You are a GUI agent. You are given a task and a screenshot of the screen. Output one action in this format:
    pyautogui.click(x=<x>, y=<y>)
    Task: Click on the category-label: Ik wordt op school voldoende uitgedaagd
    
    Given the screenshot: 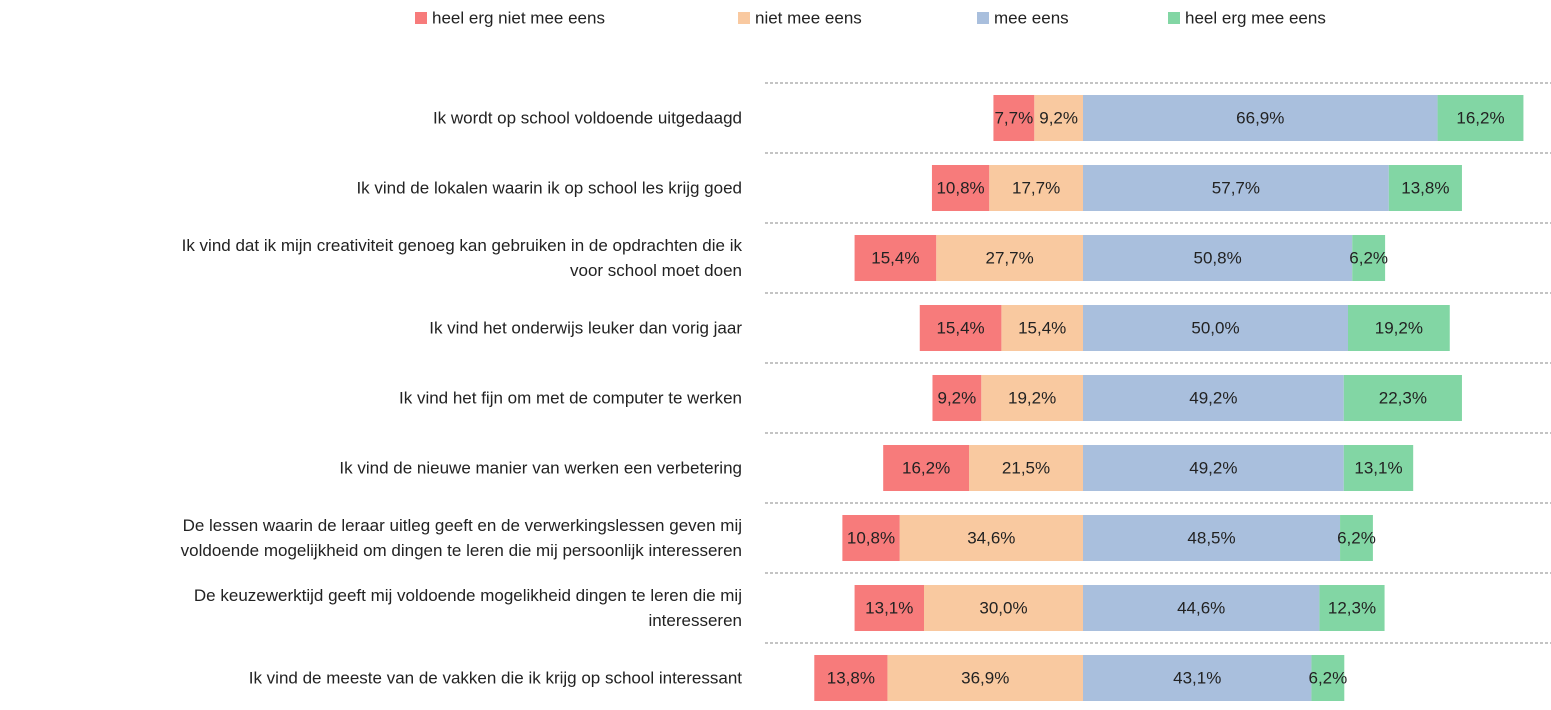 What is the action you would take?
    pyautogui.click(x=587, y=118)
    